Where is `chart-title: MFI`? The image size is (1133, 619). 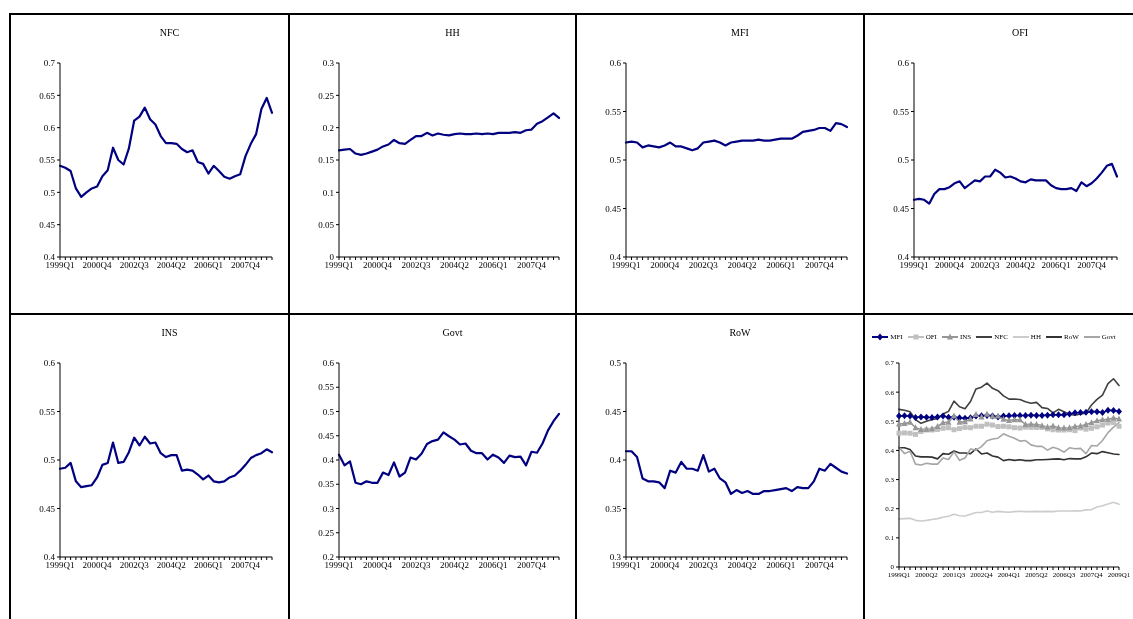
chart-title: MFI is located at coordinates (740, 33).